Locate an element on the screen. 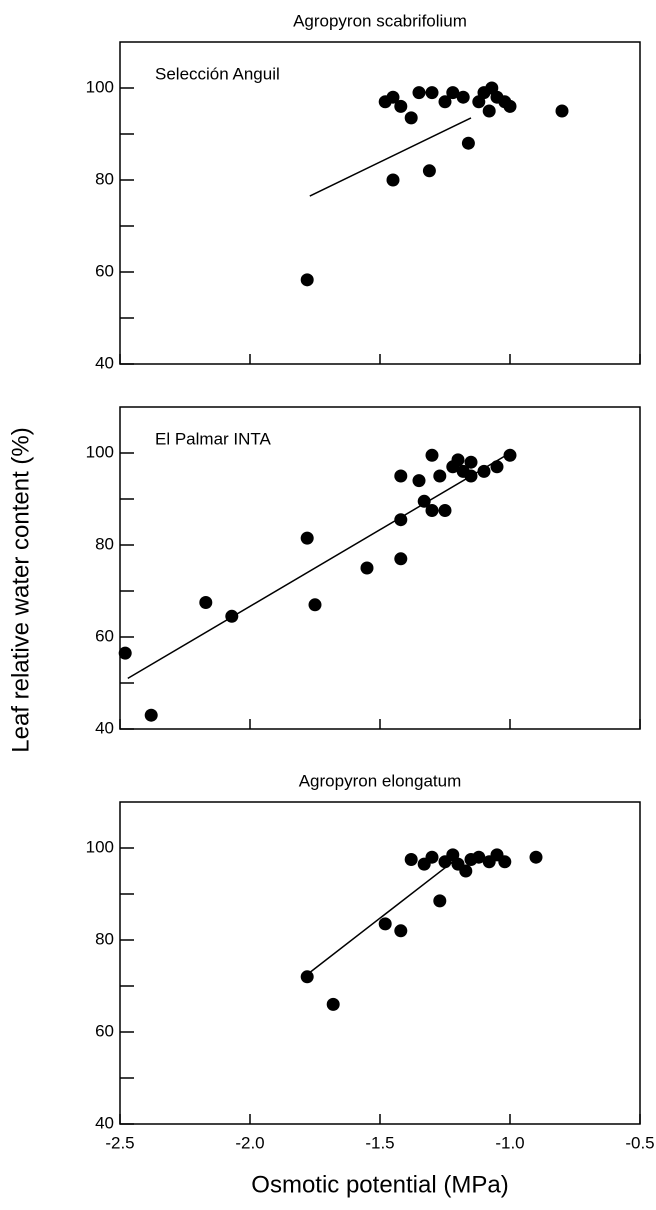 The image size is (656, 1210). y-axis-label: Leaf relative water content (%) is located at coordinates (20, 590).